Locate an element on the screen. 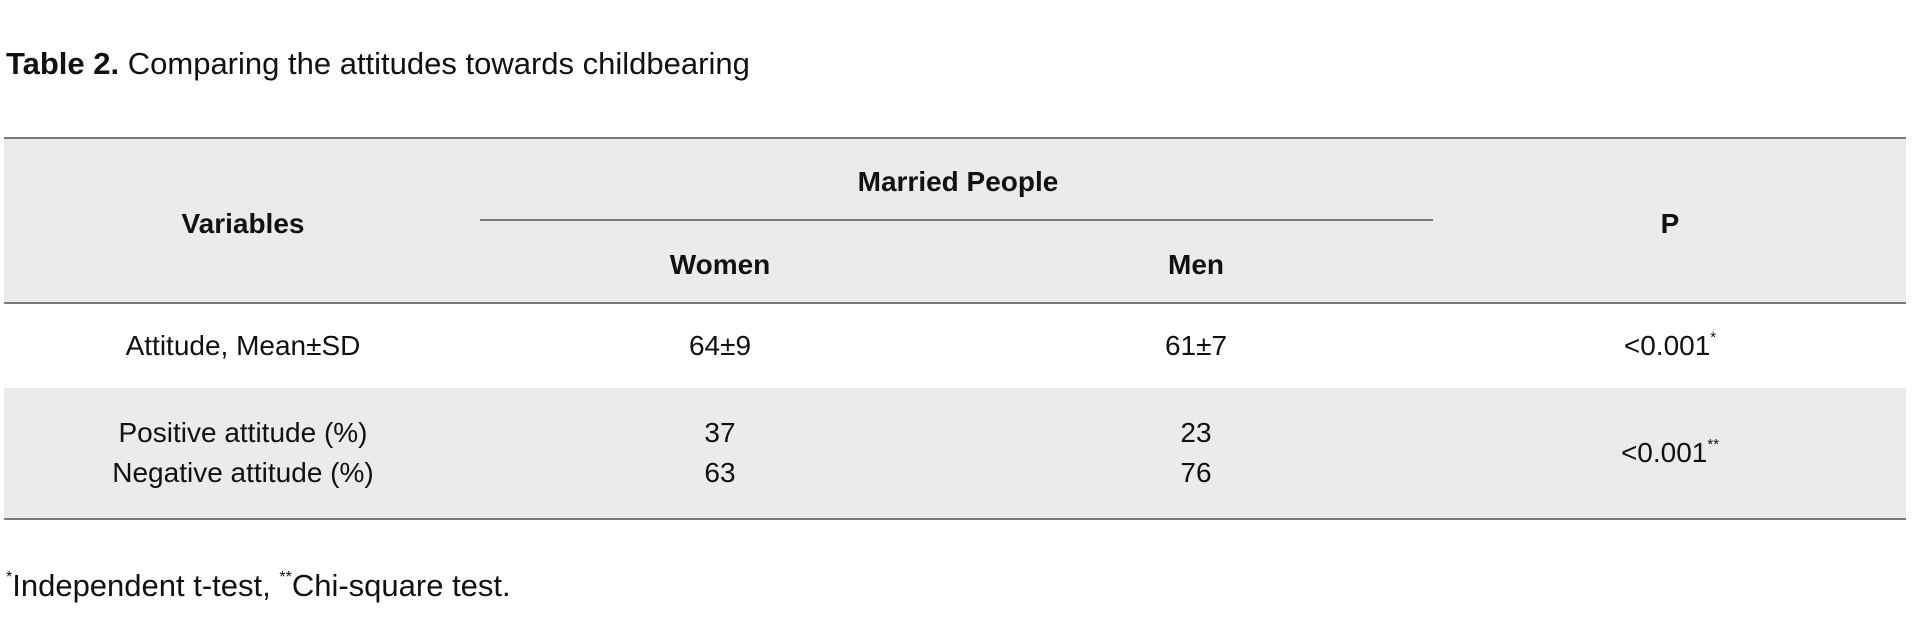 The image size is (1913, 621). row-2-women-positive: 37 is located at coordinates (720, 432).